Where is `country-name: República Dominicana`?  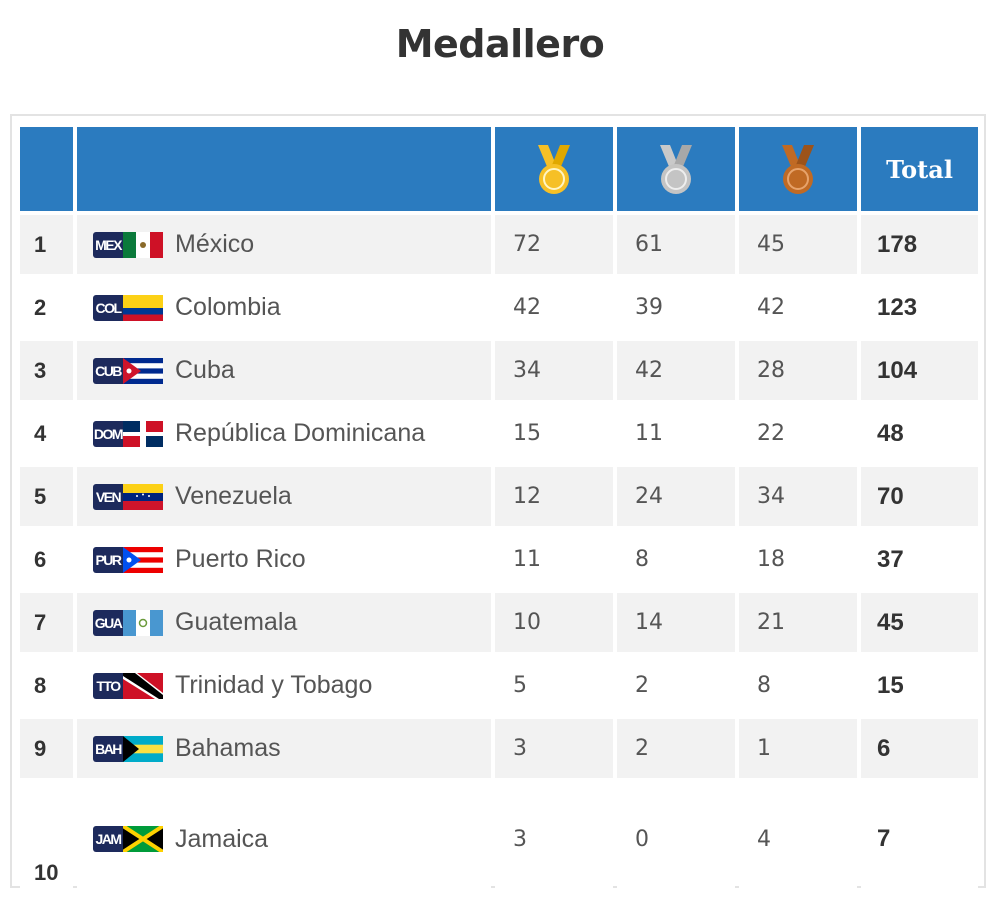 country-name: República Dominicana is located at coordinates (300, 433).